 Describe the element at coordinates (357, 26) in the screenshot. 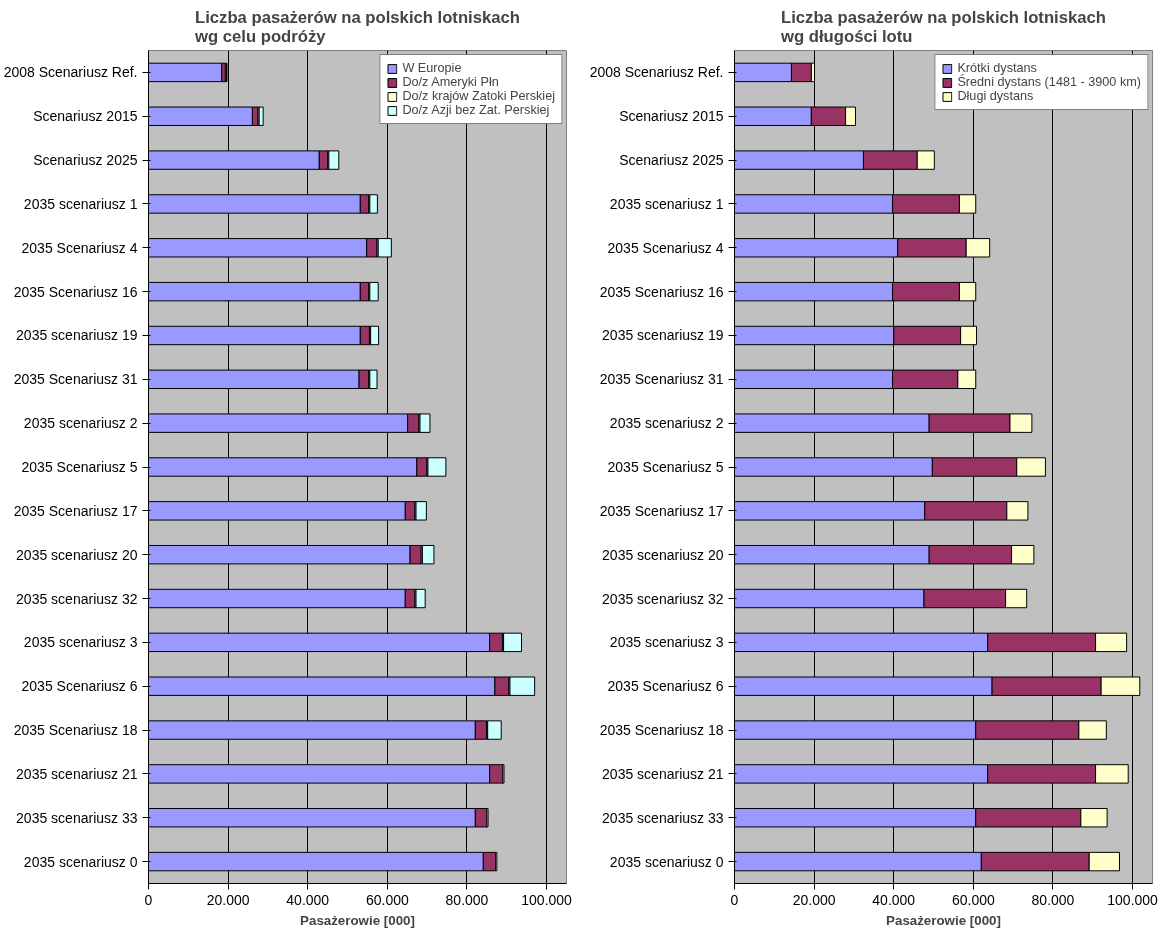

I see `chart-title: Liczba pasażerów na polskich lotniskach wg celu podróży` at that location.